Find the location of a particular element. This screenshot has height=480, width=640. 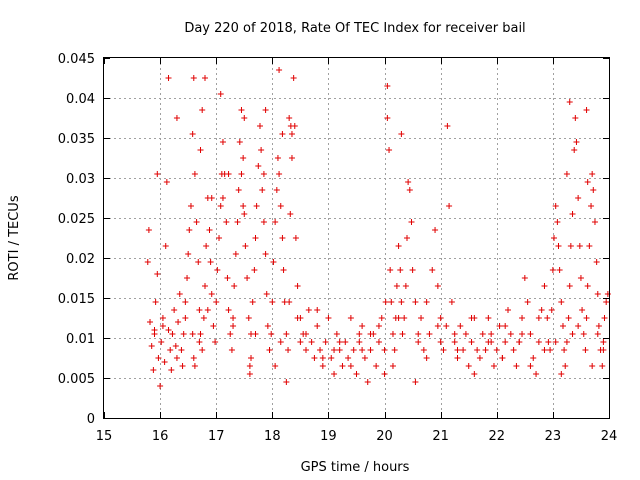

x-tick-label: 23 is located at coordinates (553, 436).